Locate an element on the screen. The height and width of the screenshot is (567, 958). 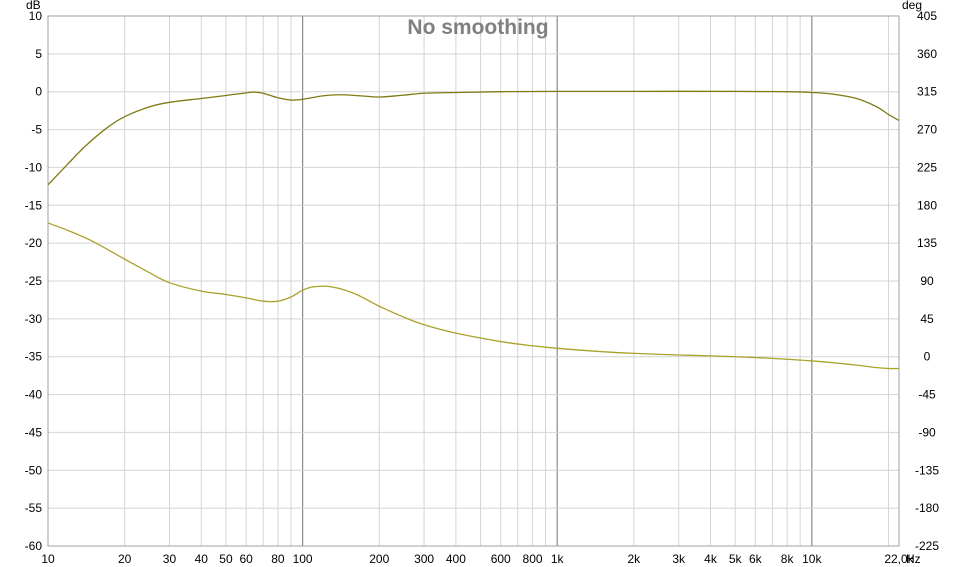
y-right-tick-label: 135 is located at coordinates (927, 243).